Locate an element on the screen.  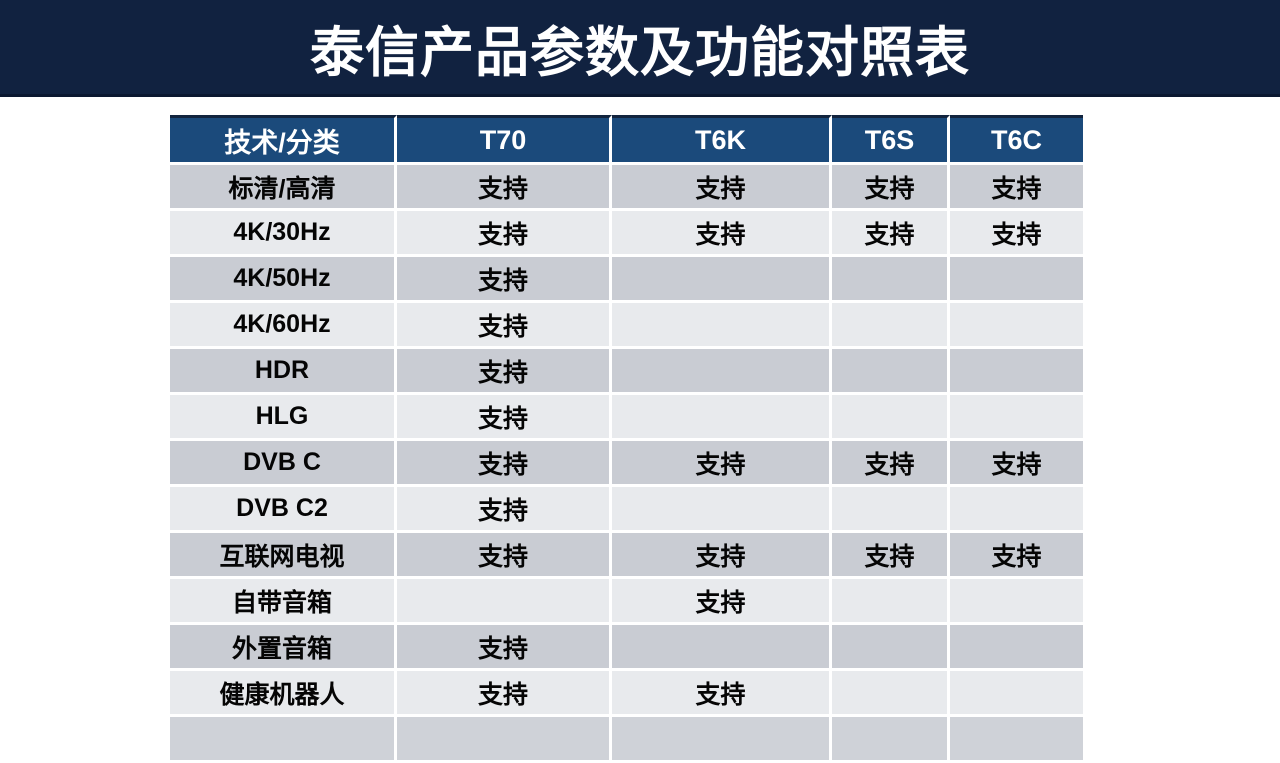
column-header-t6c: T6C is located at coordinates (1016, 140).